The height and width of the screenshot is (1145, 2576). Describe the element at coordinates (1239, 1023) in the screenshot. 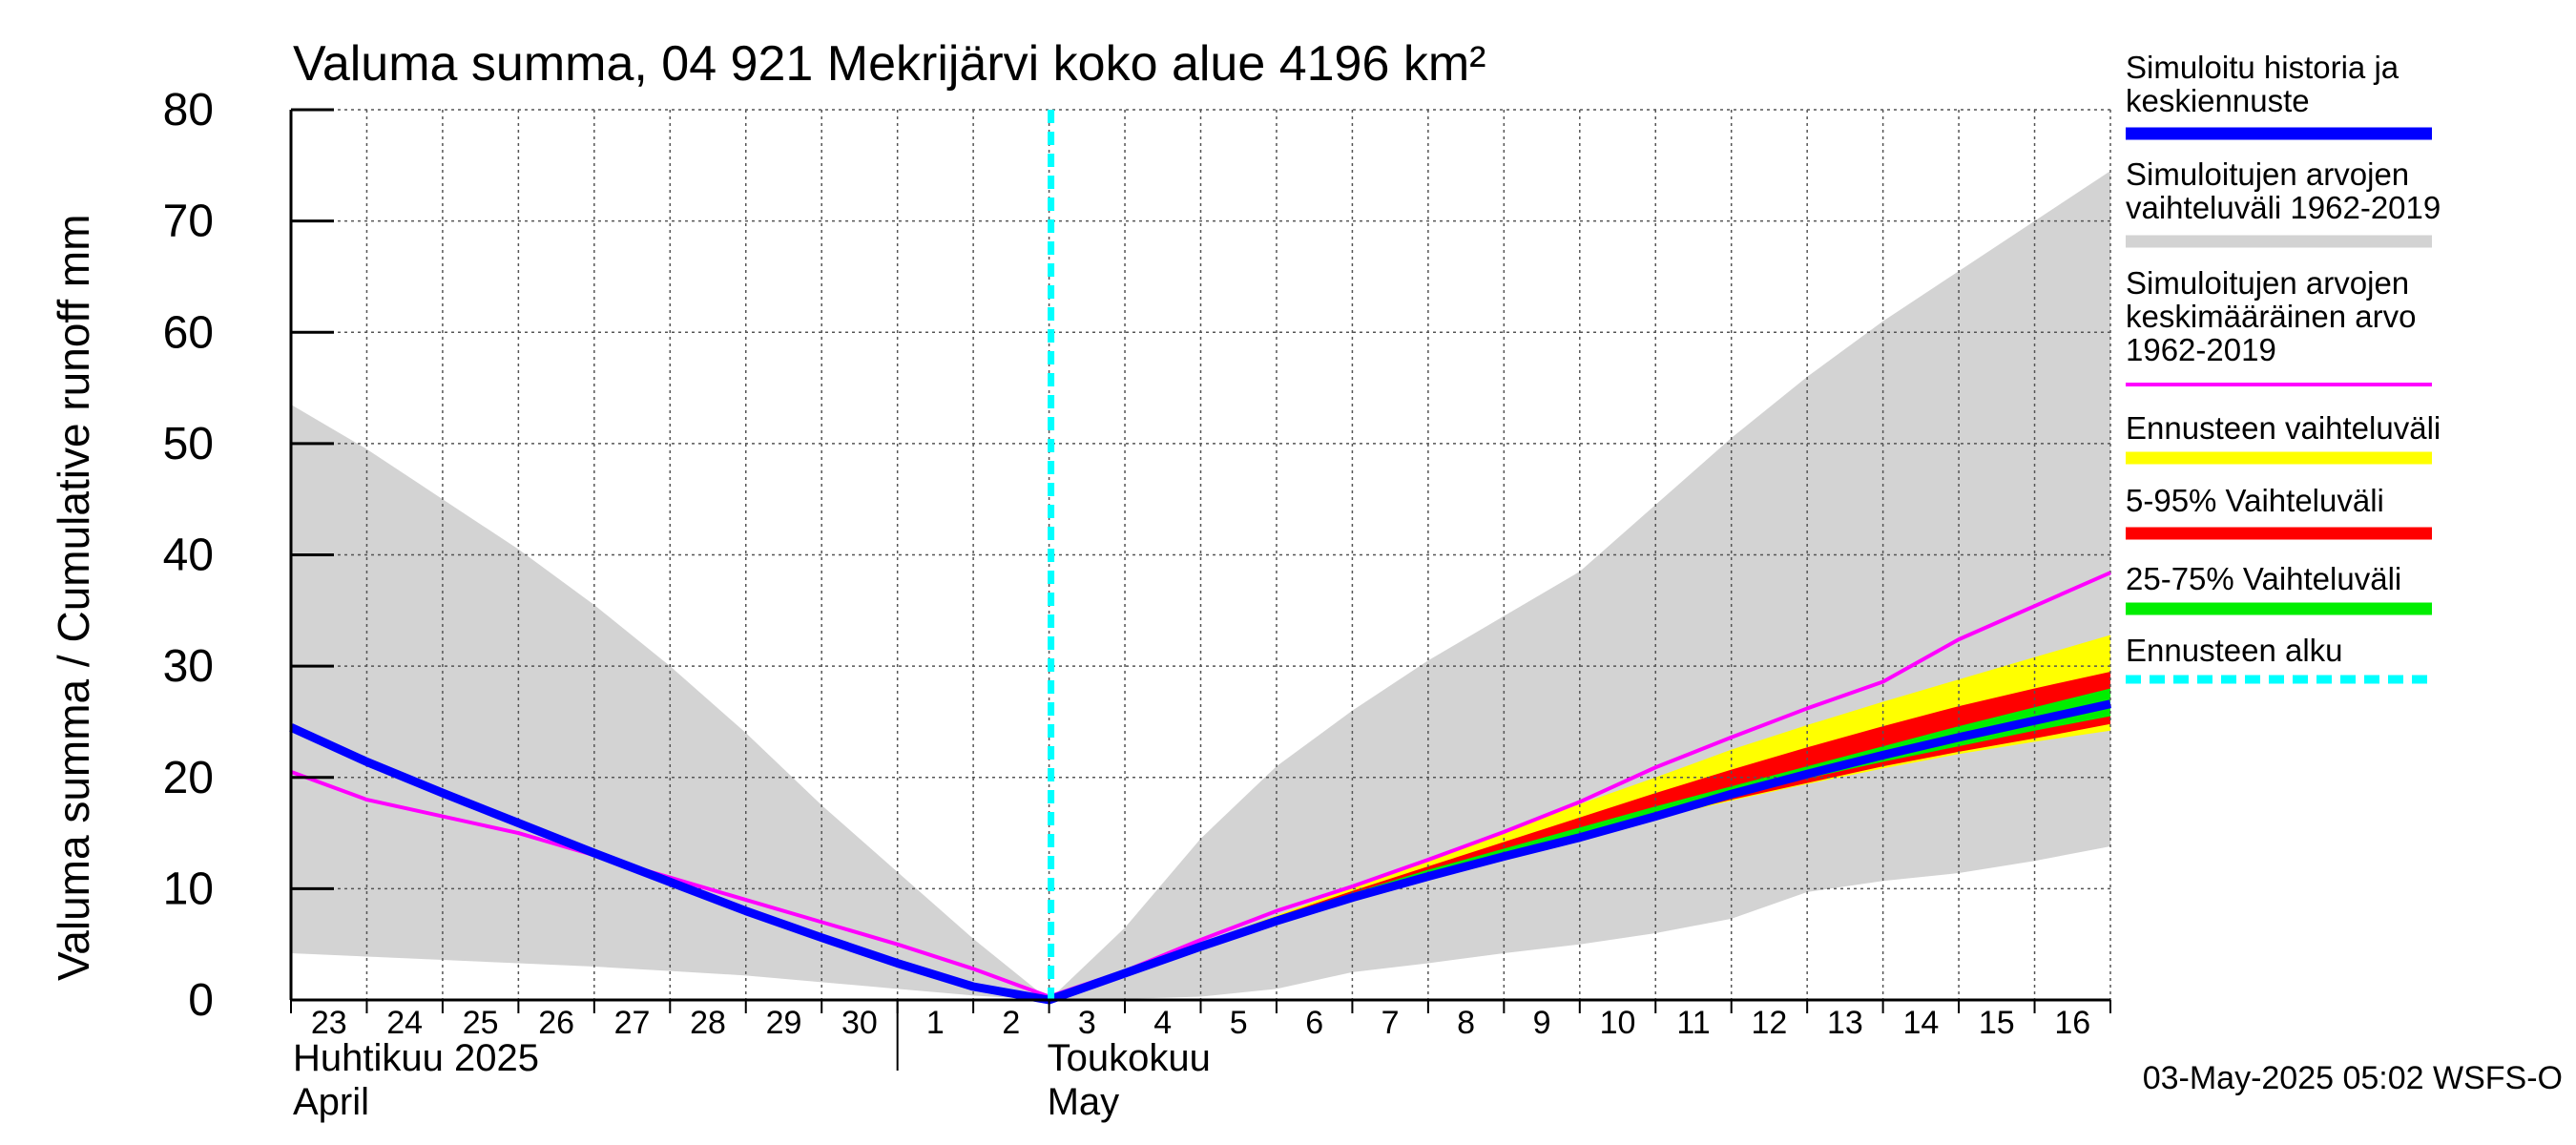

I see `x-tick-label: 5` at that location.